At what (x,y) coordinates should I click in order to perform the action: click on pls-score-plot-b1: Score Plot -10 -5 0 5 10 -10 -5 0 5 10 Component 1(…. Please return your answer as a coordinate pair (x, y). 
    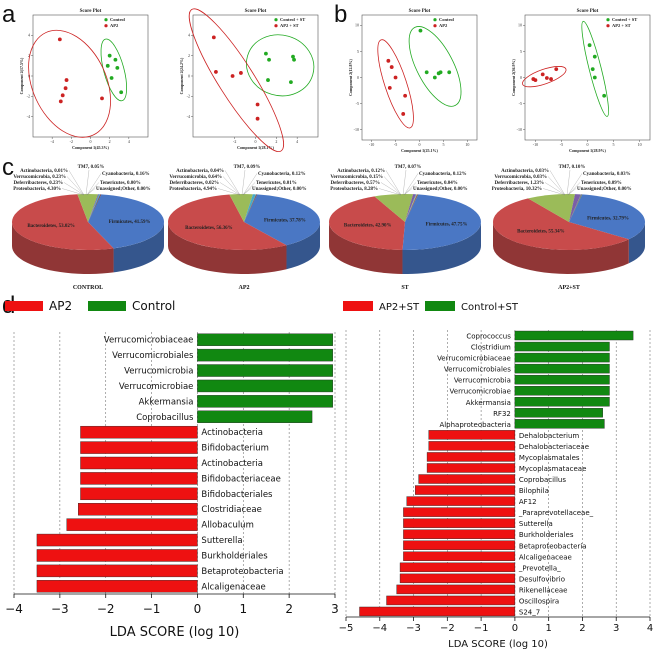
    Looking at the image, I should click on (413, 81).